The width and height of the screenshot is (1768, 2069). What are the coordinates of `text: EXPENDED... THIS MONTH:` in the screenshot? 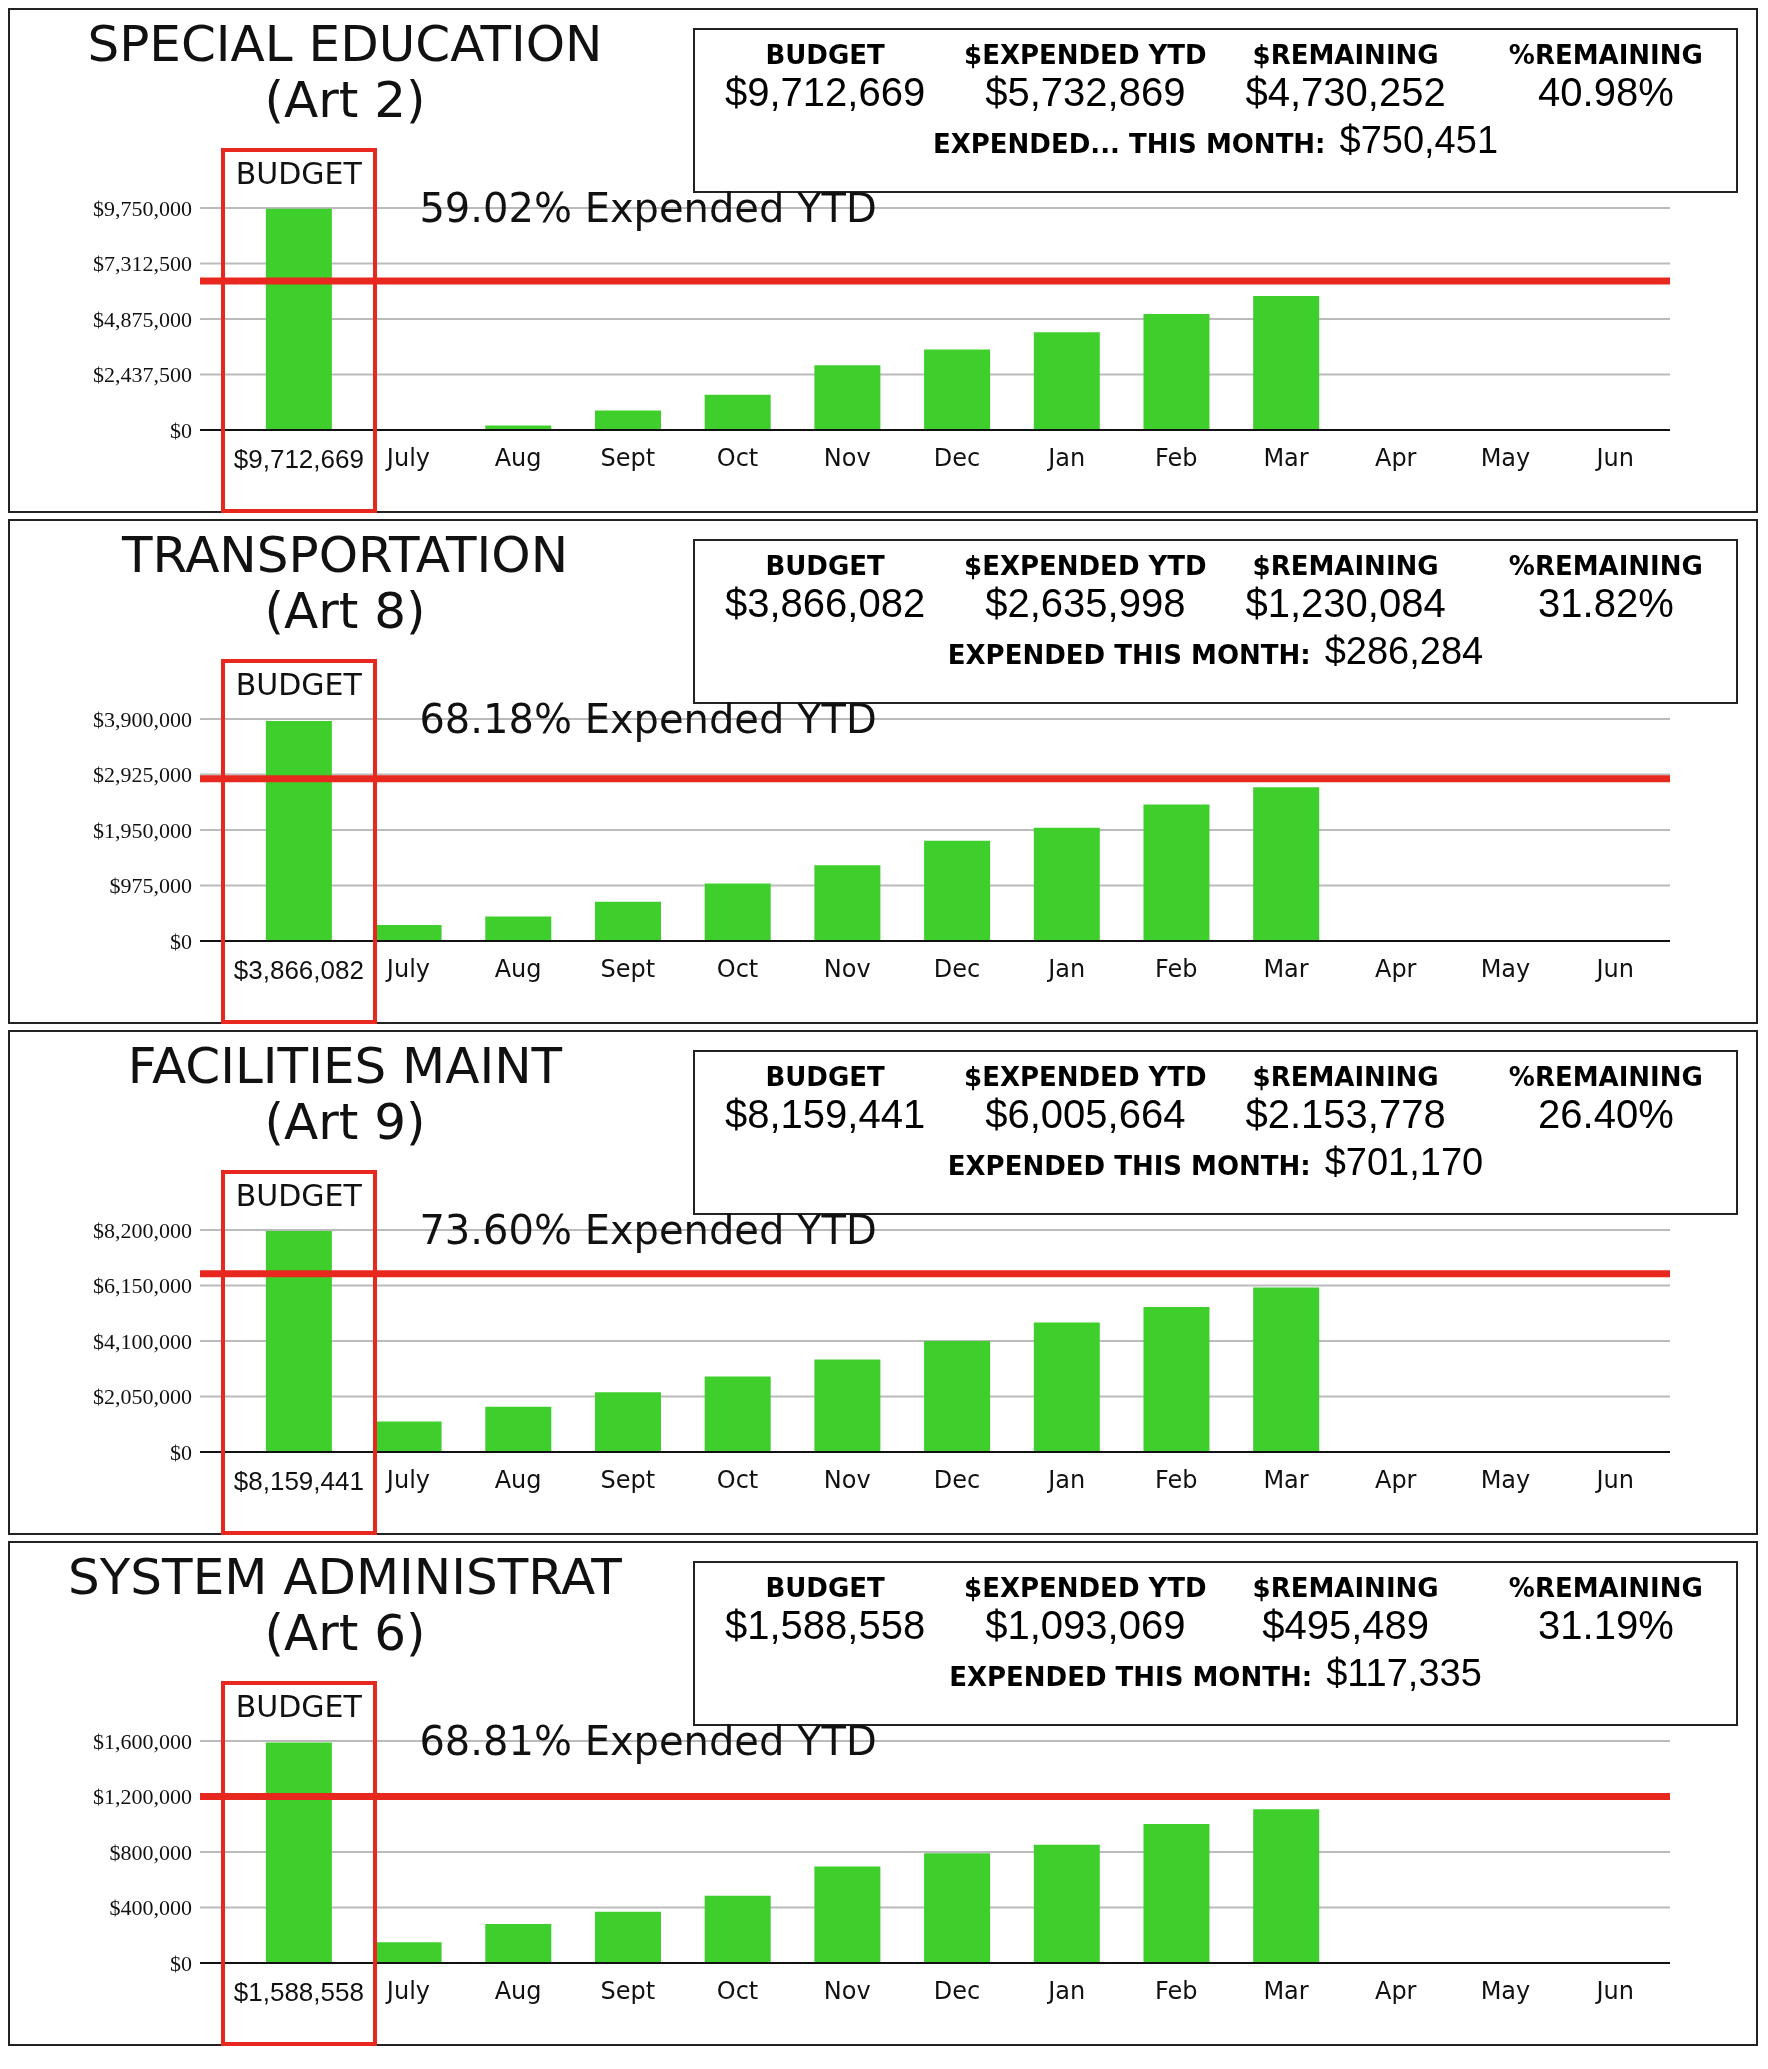 It's located at (1129, 144).